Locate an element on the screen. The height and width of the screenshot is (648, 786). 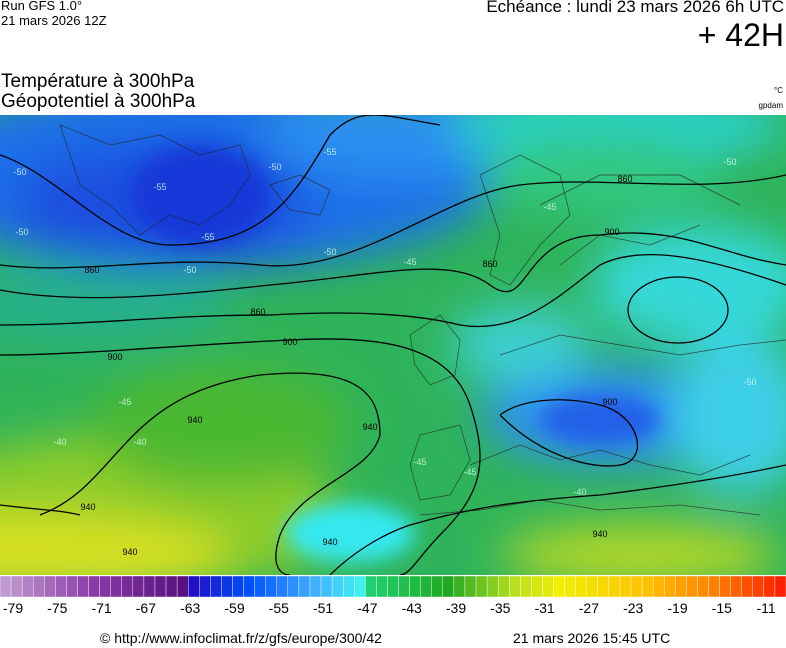
colorbar-label: -79 is located at coordinates (13, 608).